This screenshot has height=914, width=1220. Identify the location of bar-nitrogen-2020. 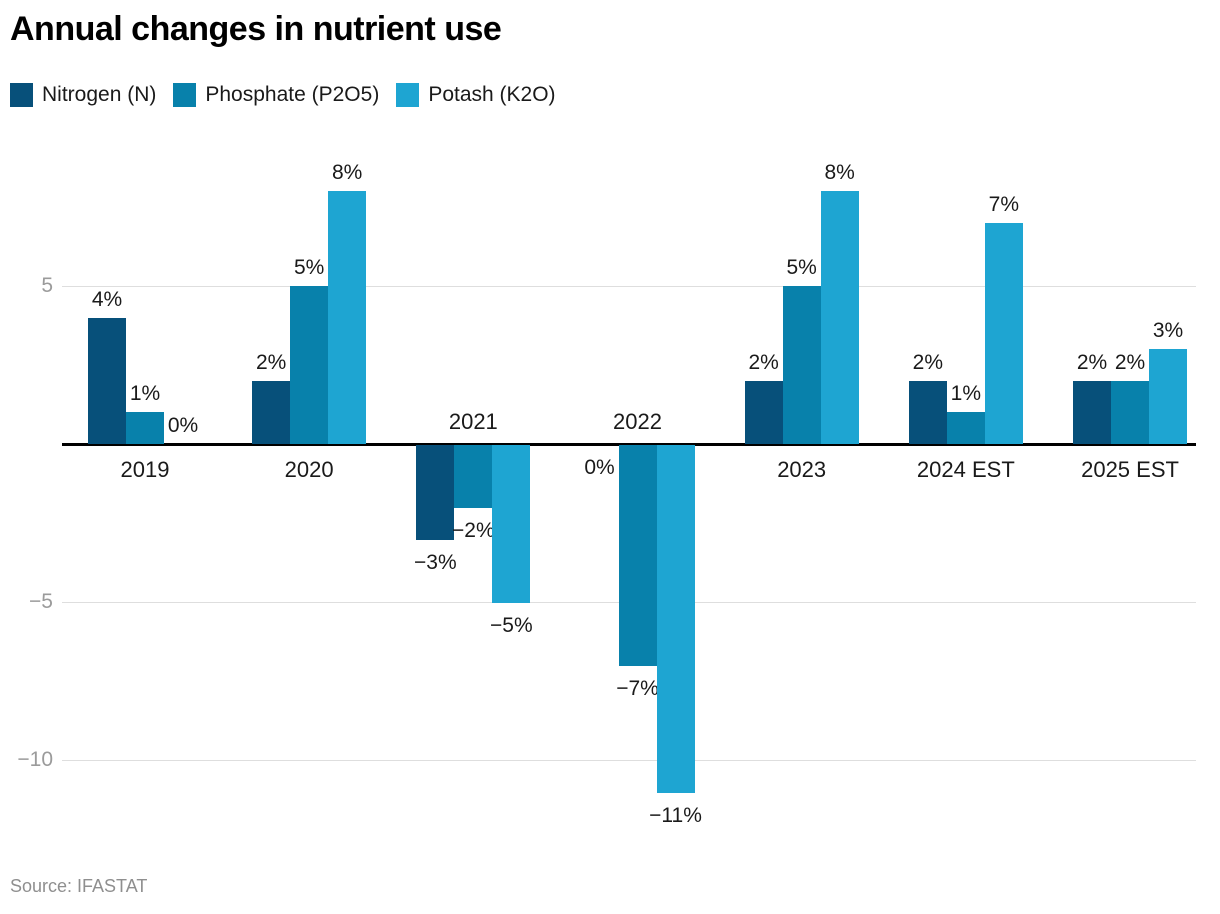
(271, 412).